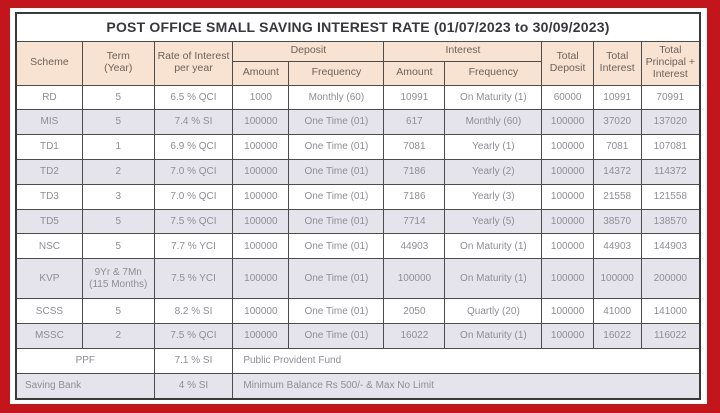 The image size is (720, 413). I want to click on cell-rate: 6.5 % QCI, so click(193, 97).